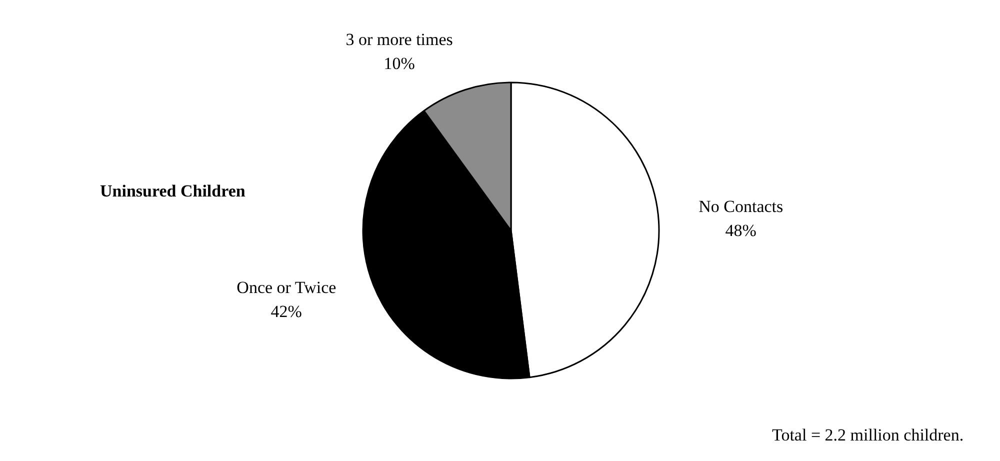 Image resolution: width=1000 pixels, height=461 pixels. Describe the element at coordinates (286, 288) in the screenshot. I see `slice-label: Once or Twice` at that location.